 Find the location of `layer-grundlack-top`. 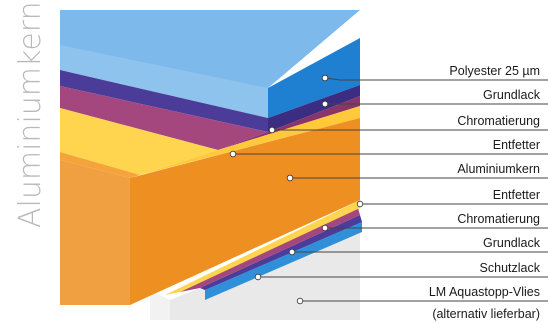

layer-grundlack-top is located at coordinates (164, 101).